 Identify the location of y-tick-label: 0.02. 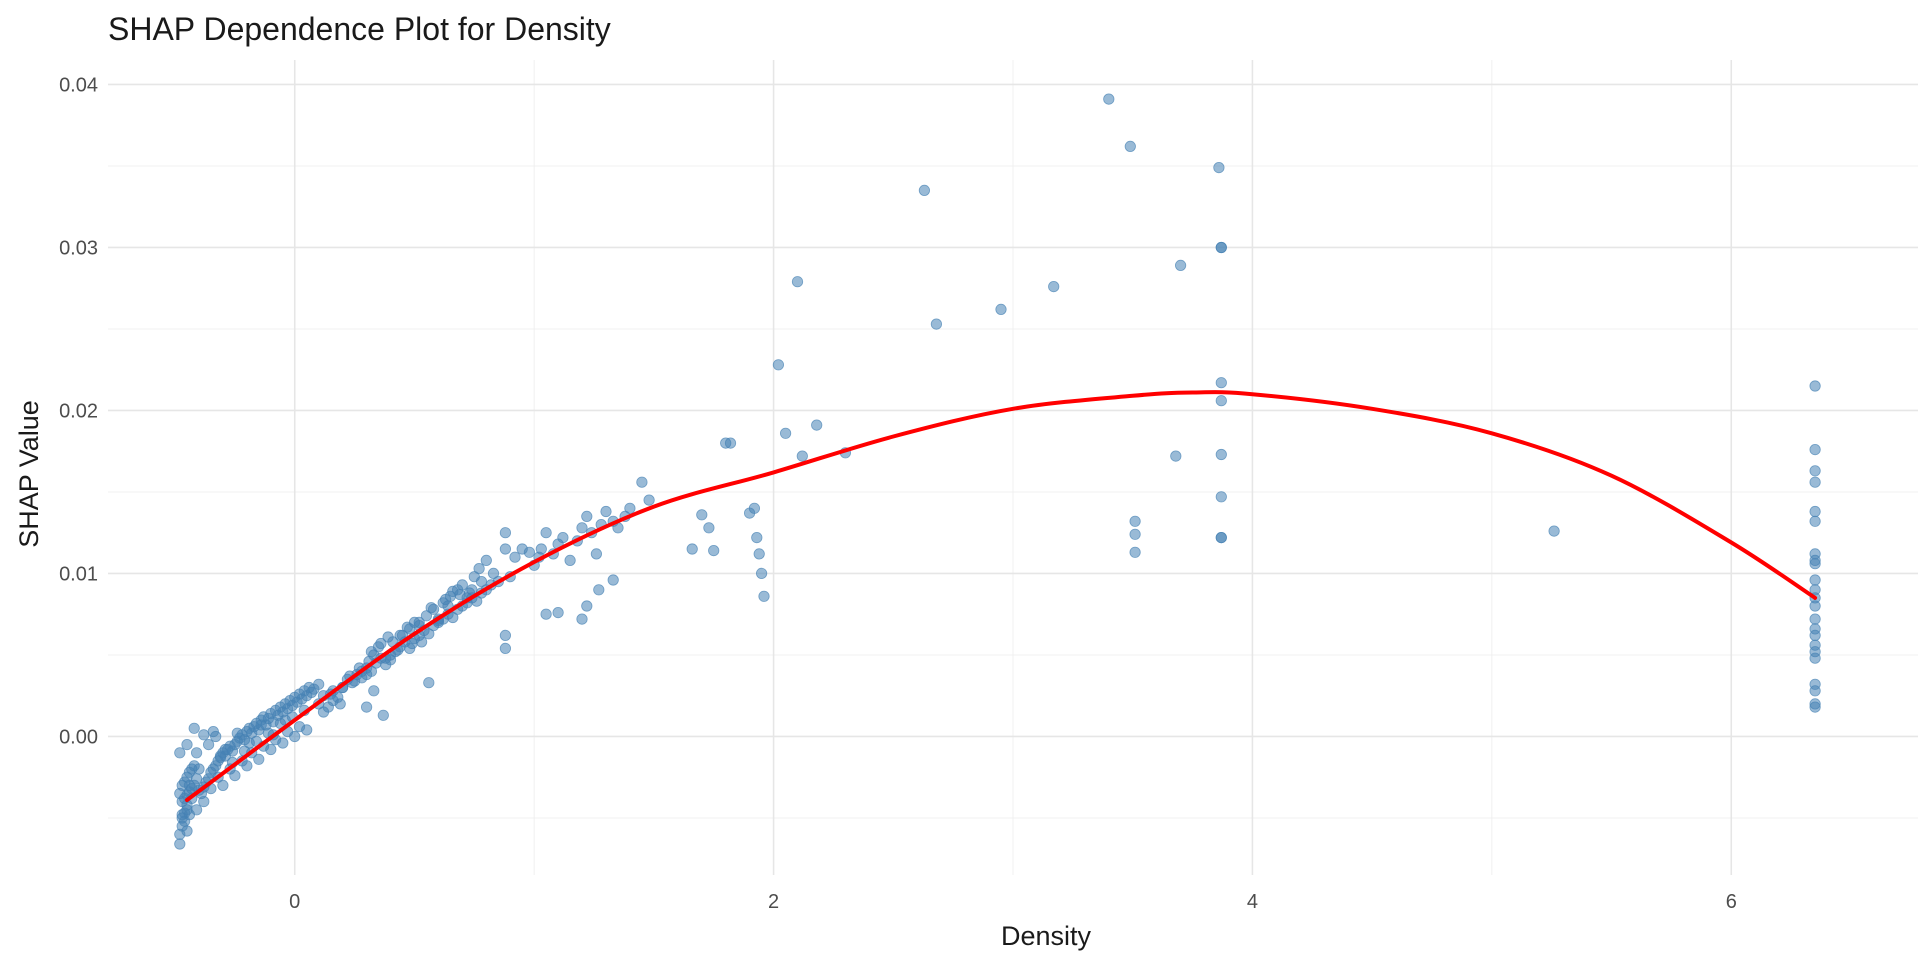
(78, 411).